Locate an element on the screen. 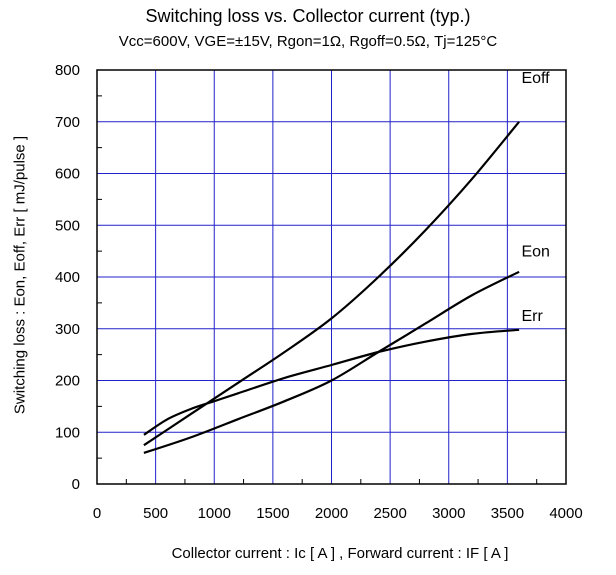  y-tick-label: 0 is located at coordinates (76, 484).